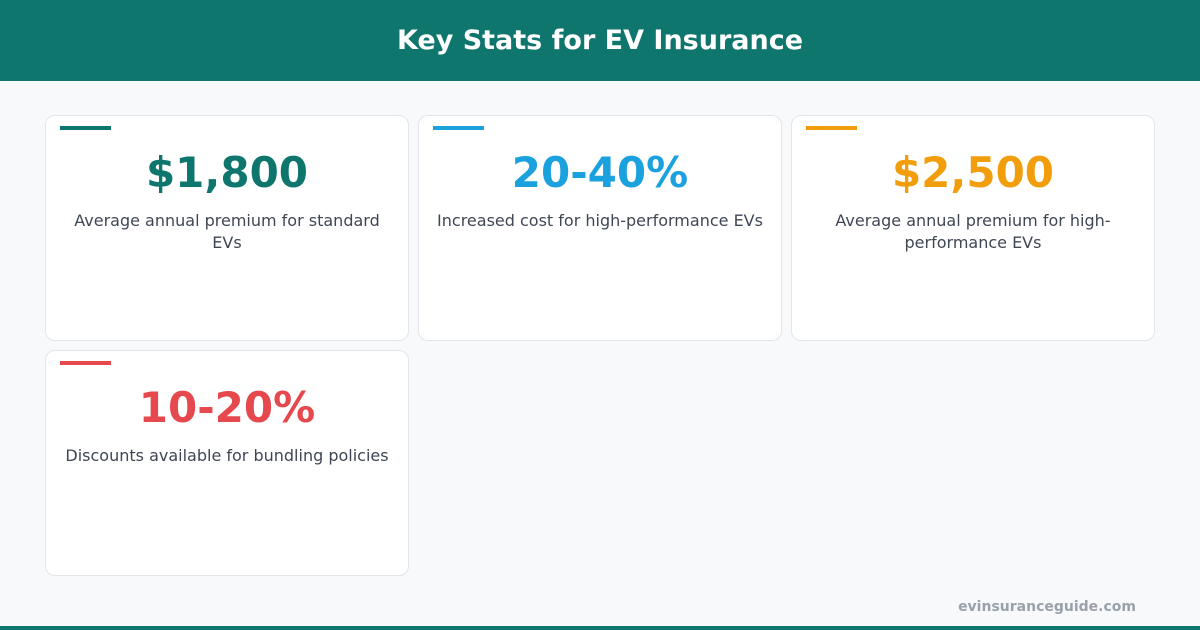  What do you see at coordinates (227, 231) in the screenshot?
I see `stat-label: Average annual premium for standard EVs` at bounding box center [227, 231].